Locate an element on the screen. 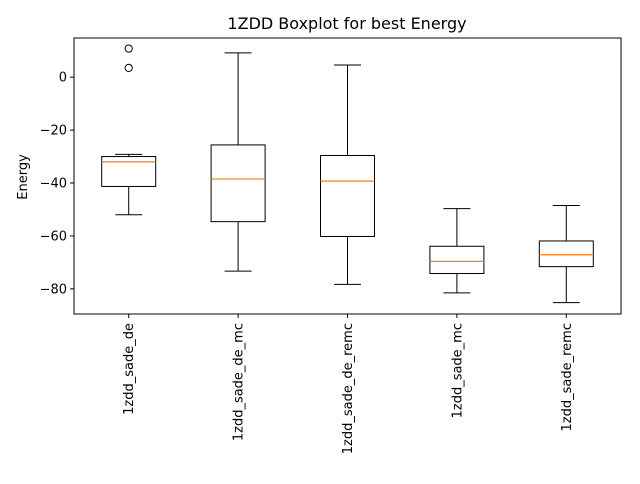 The width and height of the screenshot is (640, 484). x-tick-label: 1zdd_sade_de_mc is located at coordinates (239, 382).